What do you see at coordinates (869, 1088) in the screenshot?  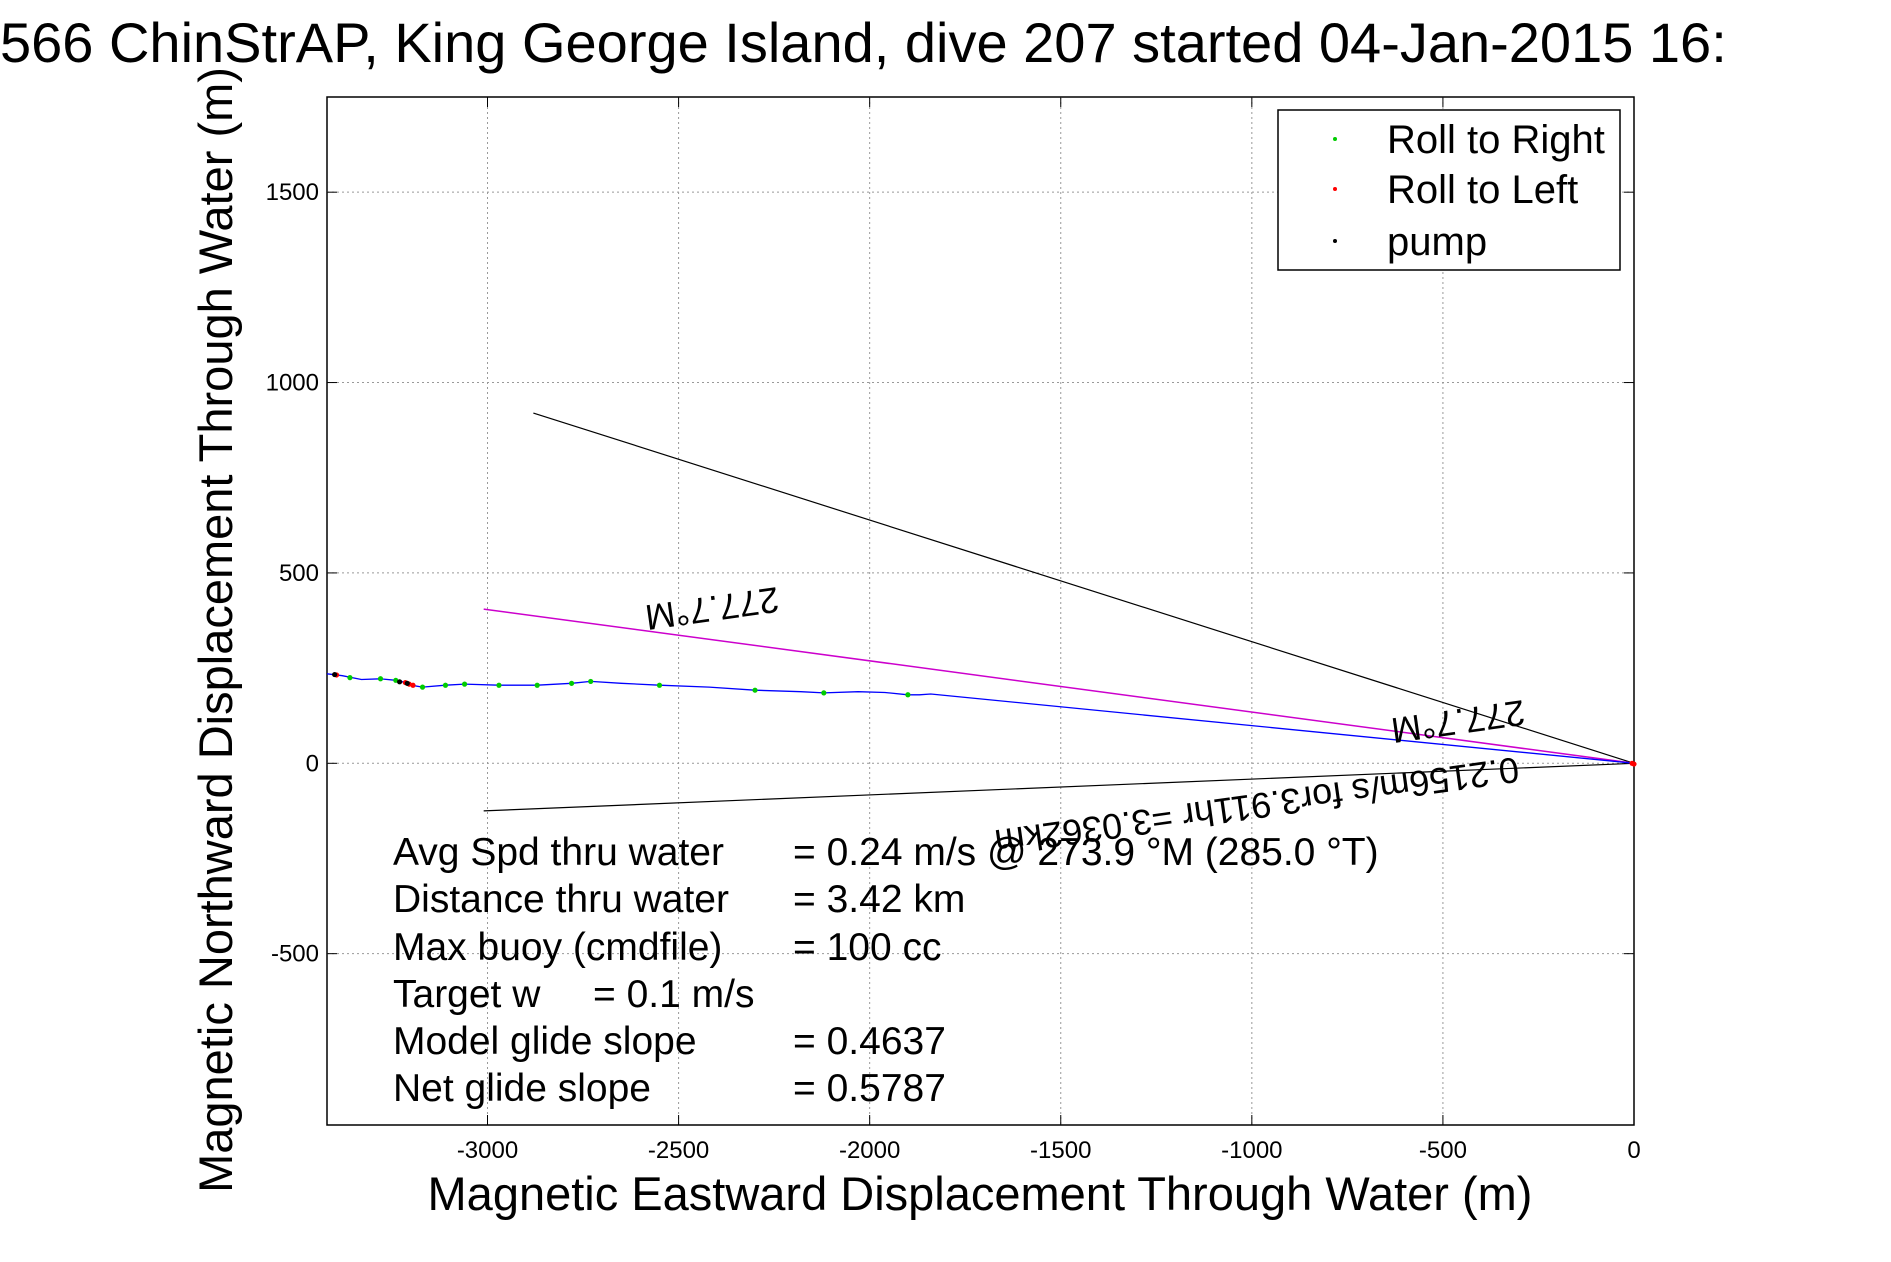 I see `stat-value-net-glide: = 0.5787` at bounding box center [869, 1088].